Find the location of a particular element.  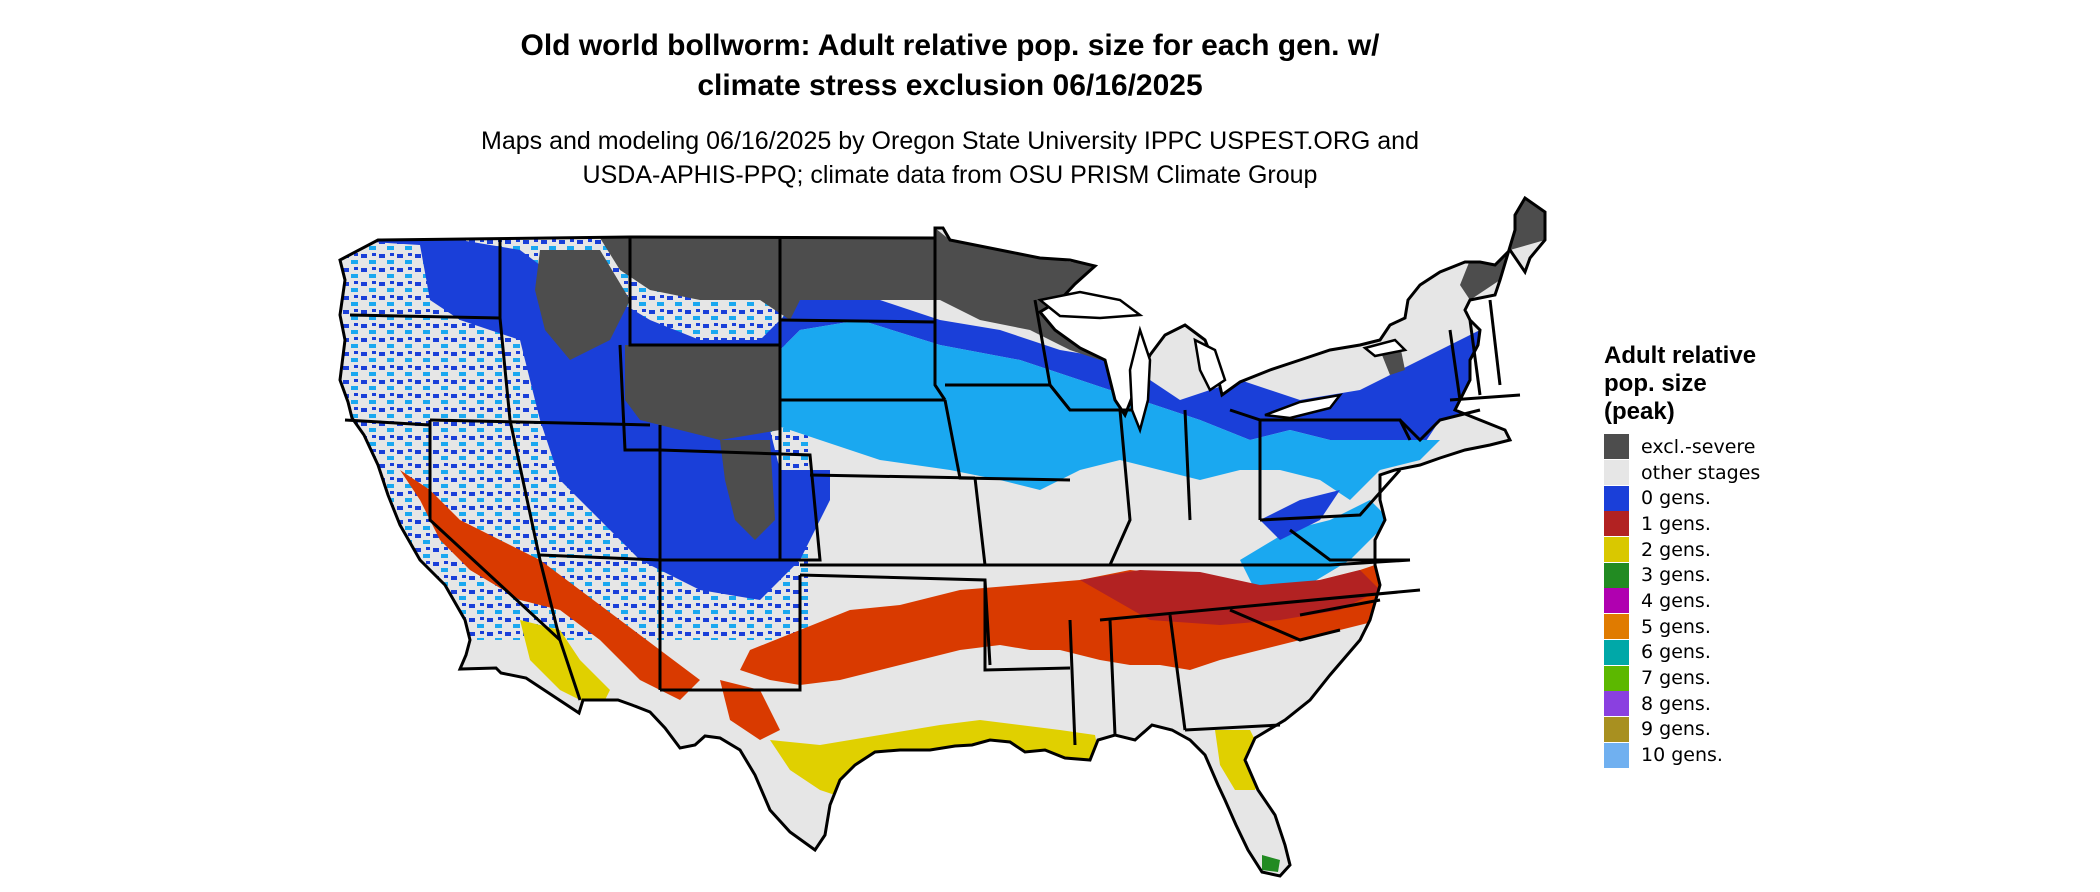

new-england-excluded is located at coordinates (1502, 249).